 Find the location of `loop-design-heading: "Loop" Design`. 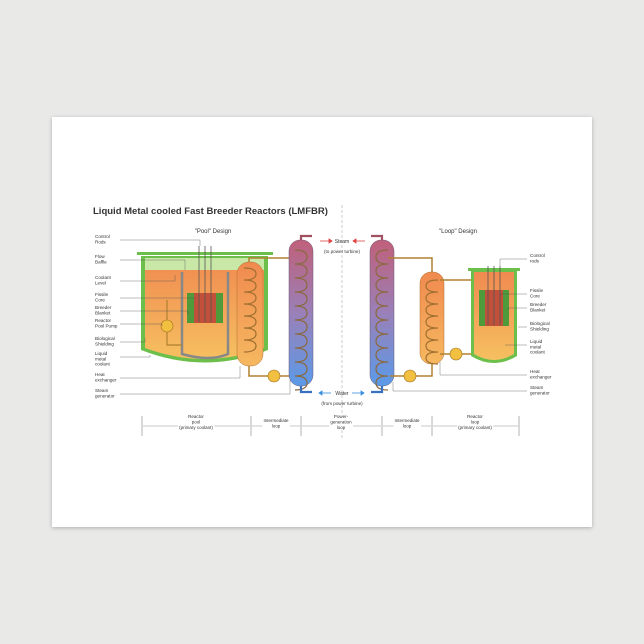

loop-design-heading: "Loop" Design is located at coordinates (458, 232).